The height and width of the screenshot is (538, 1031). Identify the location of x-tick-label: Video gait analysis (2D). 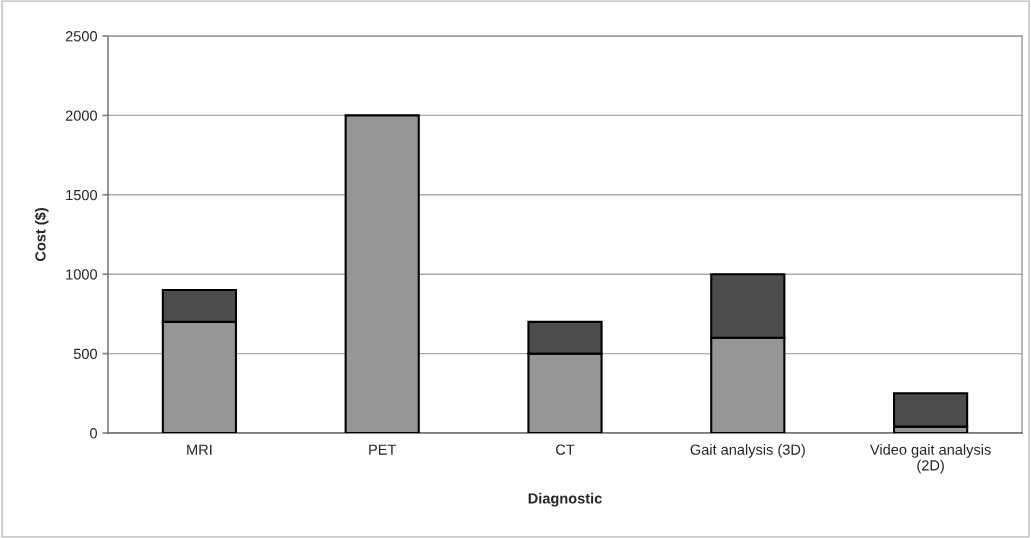
(930, 459).